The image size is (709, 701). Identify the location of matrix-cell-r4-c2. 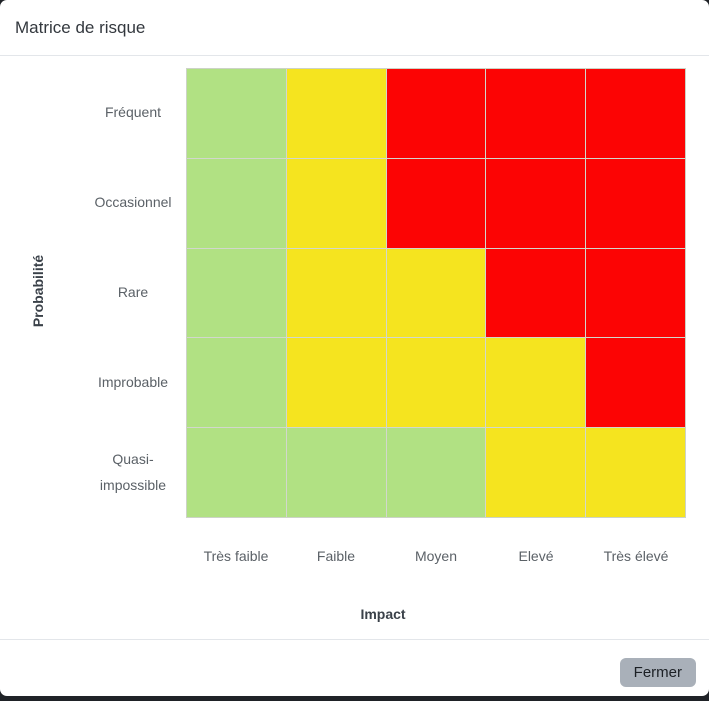
(436, 472).